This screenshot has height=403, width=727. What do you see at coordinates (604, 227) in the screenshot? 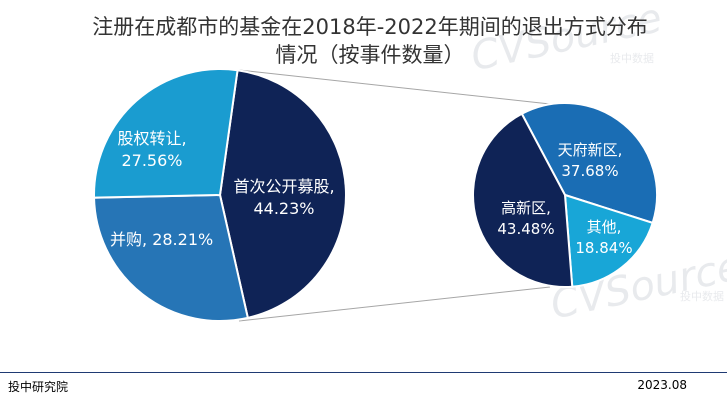
I see `label-other-name: 其他,` at bounding box center [604, 227].